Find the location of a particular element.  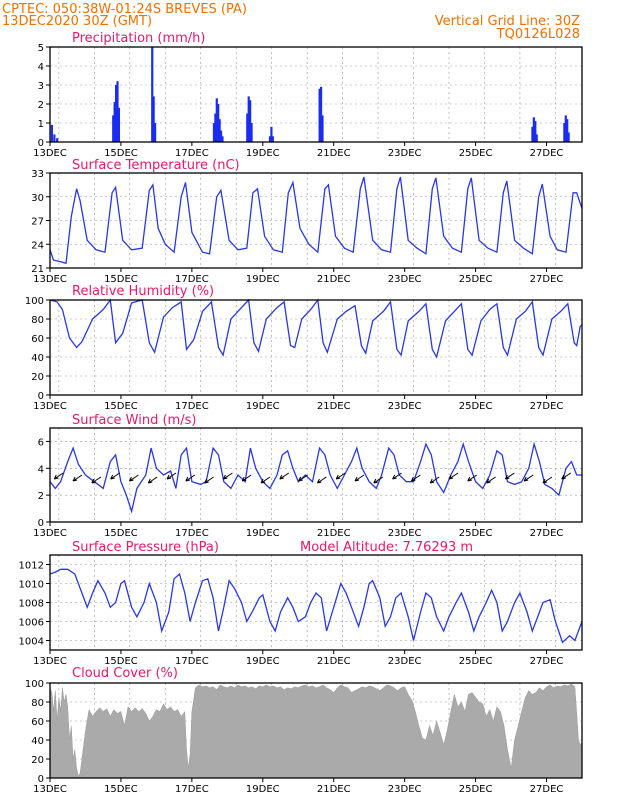

header-grid-note: Vertical Grid Line: 30Z is located at coordinates (507, 21).